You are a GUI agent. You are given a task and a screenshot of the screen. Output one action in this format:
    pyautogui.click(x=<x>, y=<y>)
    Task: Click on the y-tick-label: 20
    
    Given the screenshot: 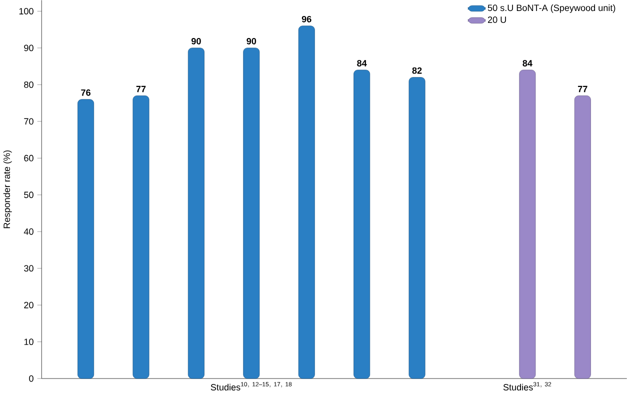 What is the action you would take?
    pyautogui.click(x=29, y=305)
    